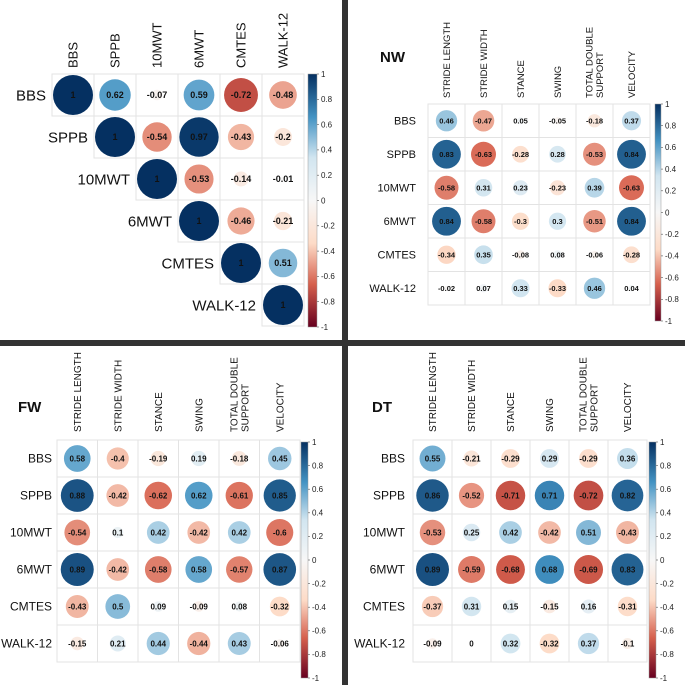  I want to click on column-label: 6MWT, so click(199, 49).